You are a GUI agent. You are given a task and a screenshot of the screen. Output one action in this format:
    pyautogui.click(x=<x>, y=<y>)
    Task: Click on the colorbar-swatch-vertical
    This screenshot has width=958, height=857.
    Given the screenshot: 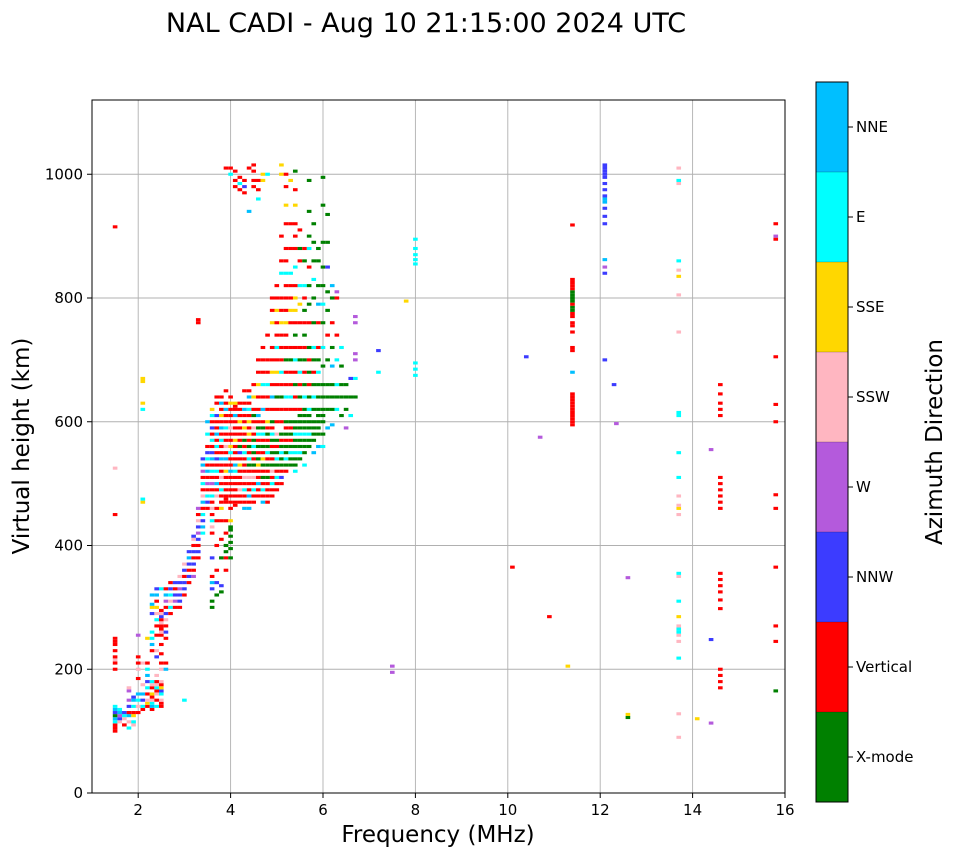 What is the action you would take?
    pyautogui.click(x=832, y=667)
    